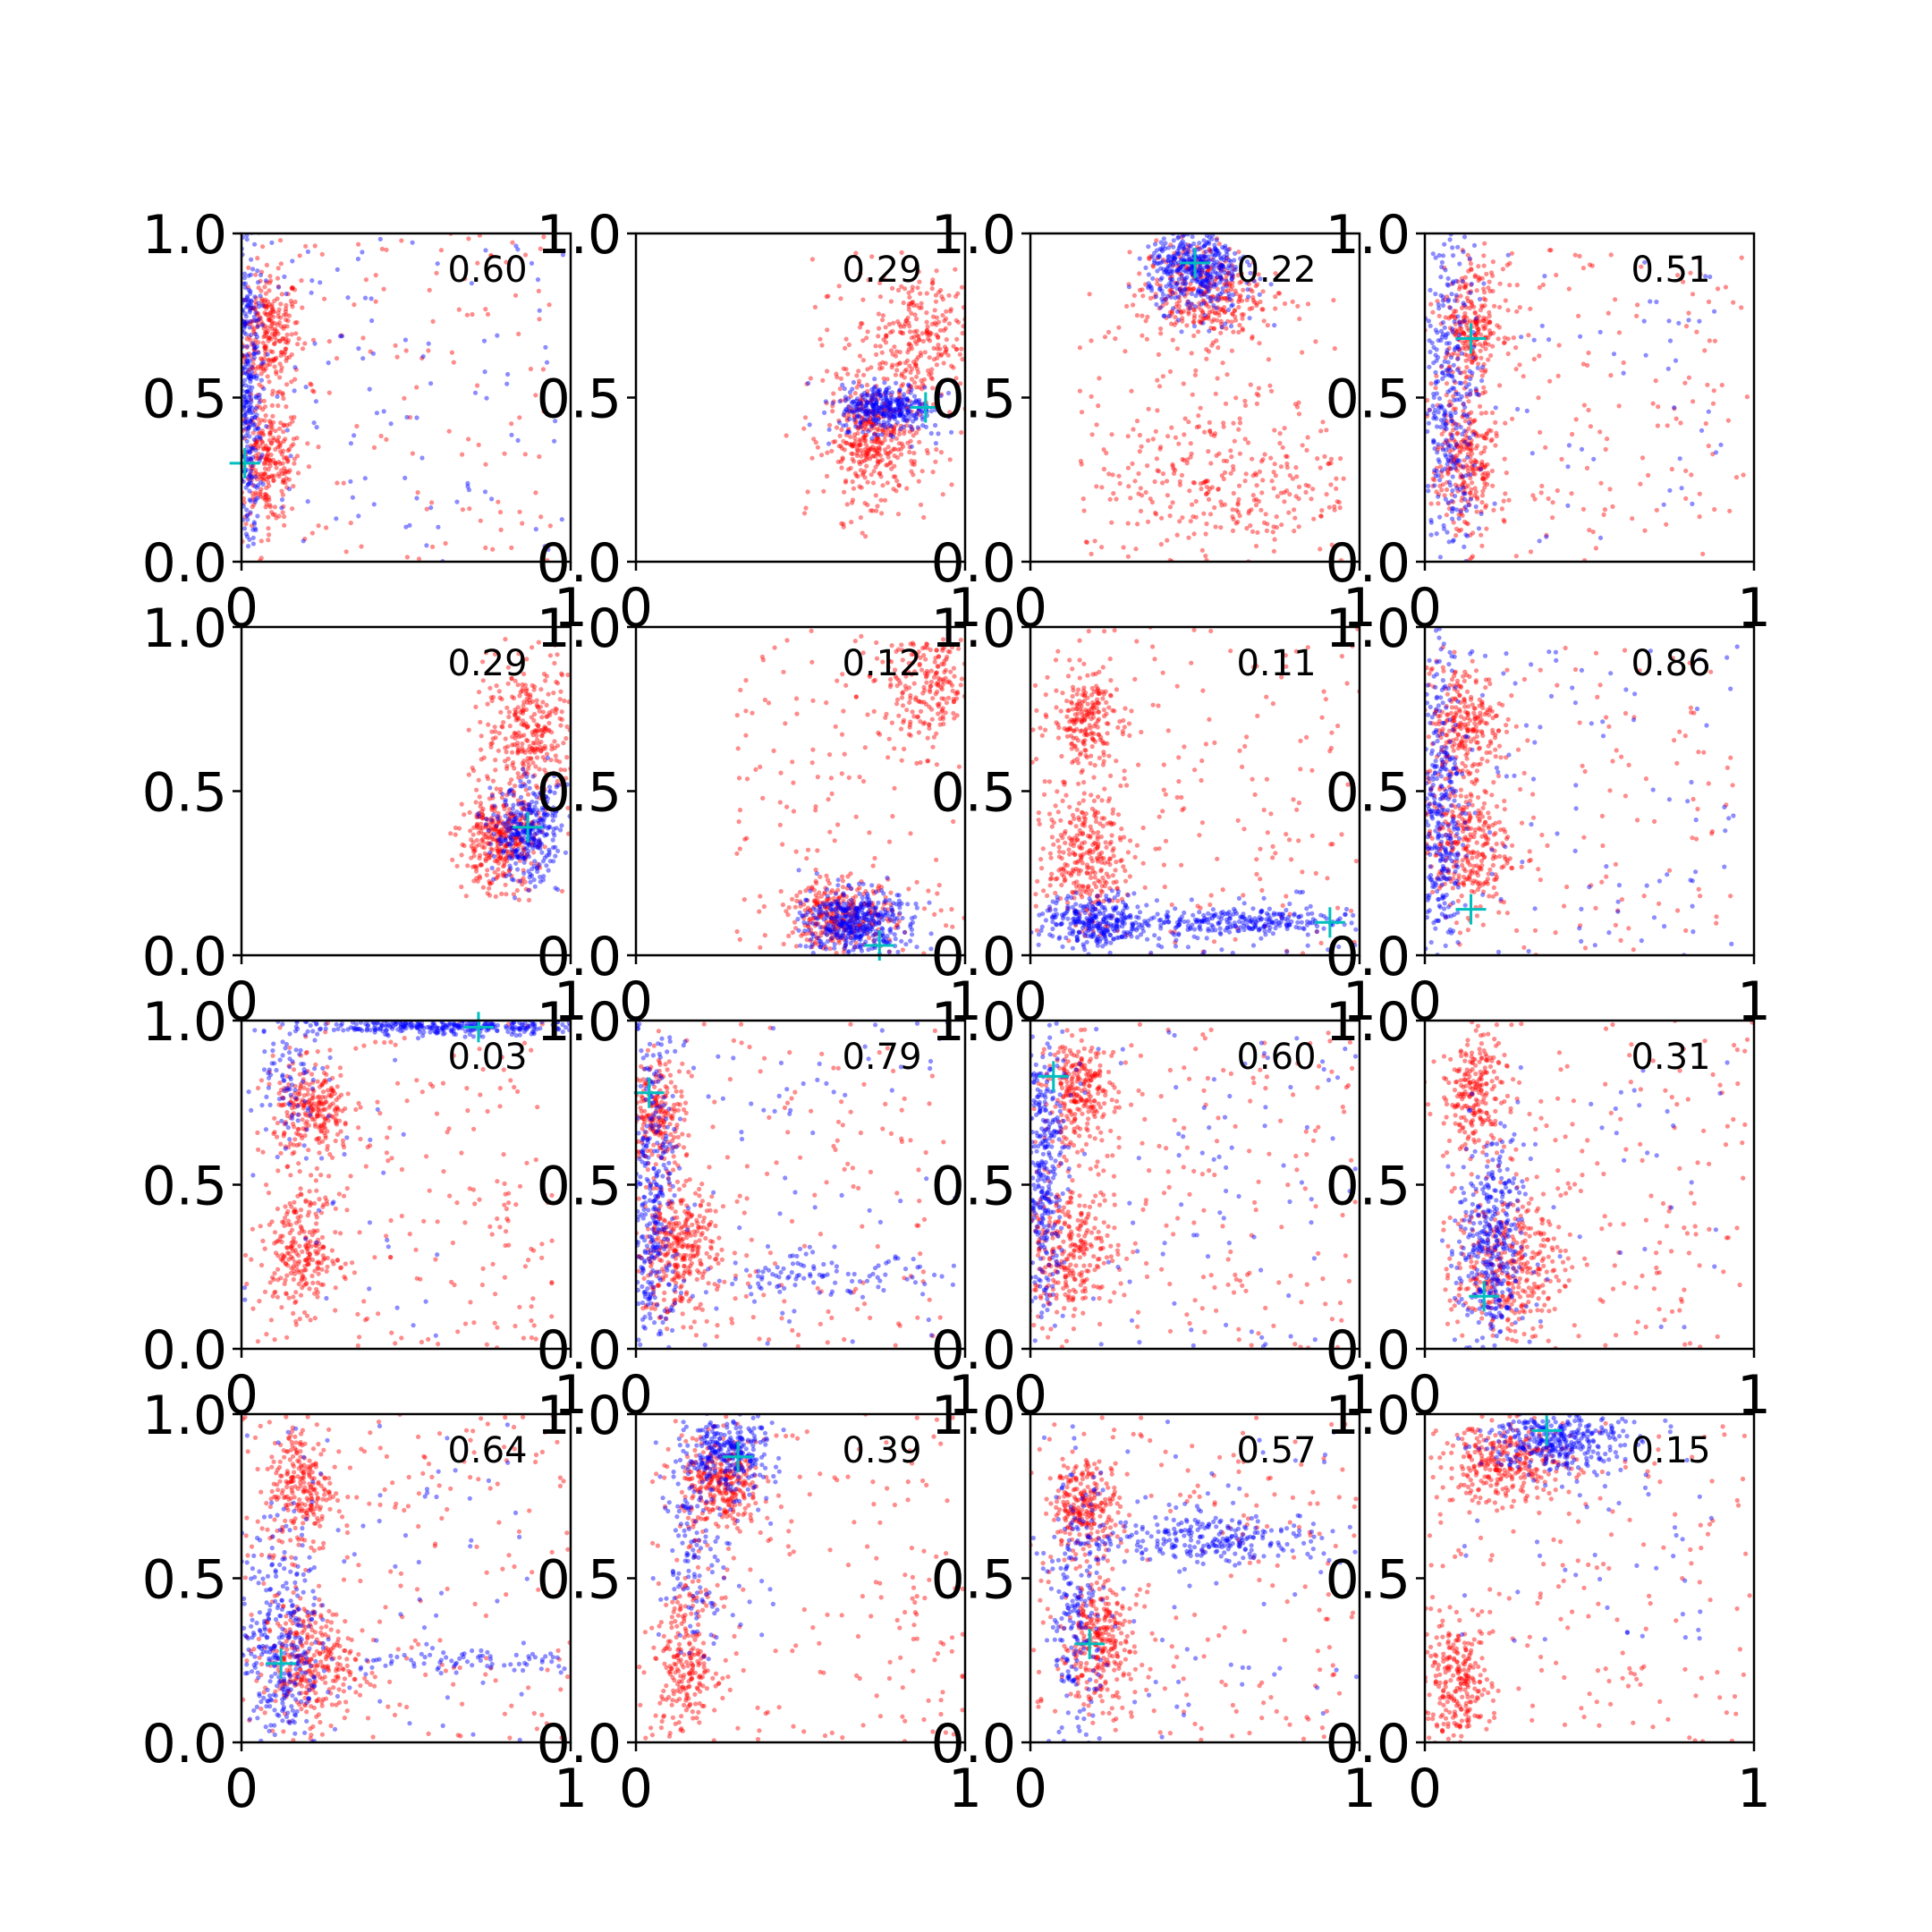 The image size is (1932, 1932). I want to click on y-tick-label: 1.0, so click(579, 235).